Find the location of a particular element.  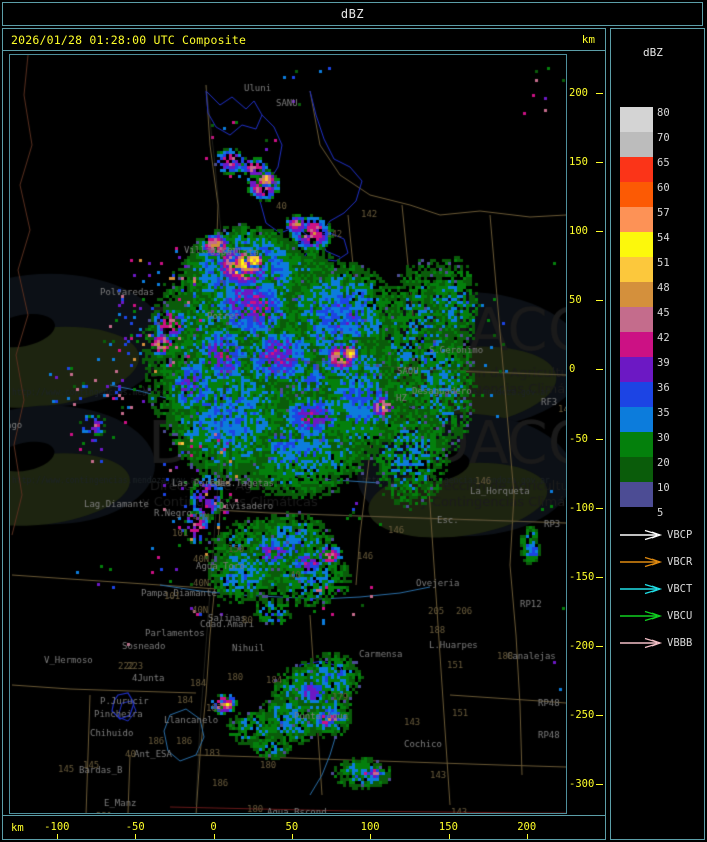

vector-legend-row: VBCT is located at coordinates (662, 588).